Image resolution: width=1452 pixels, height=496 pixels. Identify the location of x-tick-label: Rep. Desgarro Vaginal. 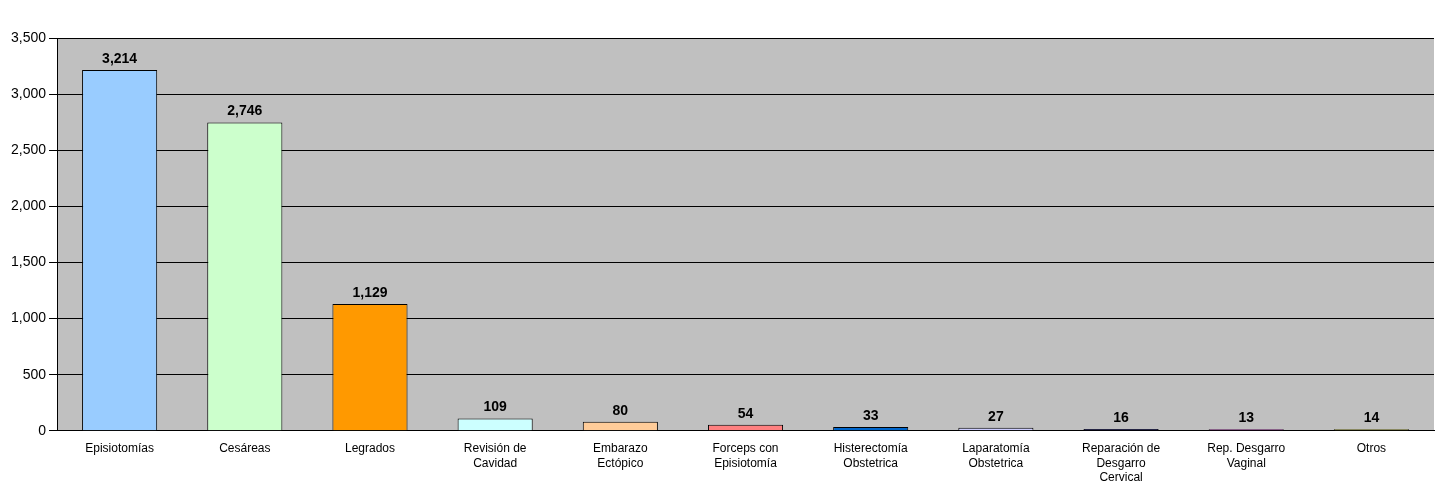
(1246, 455).